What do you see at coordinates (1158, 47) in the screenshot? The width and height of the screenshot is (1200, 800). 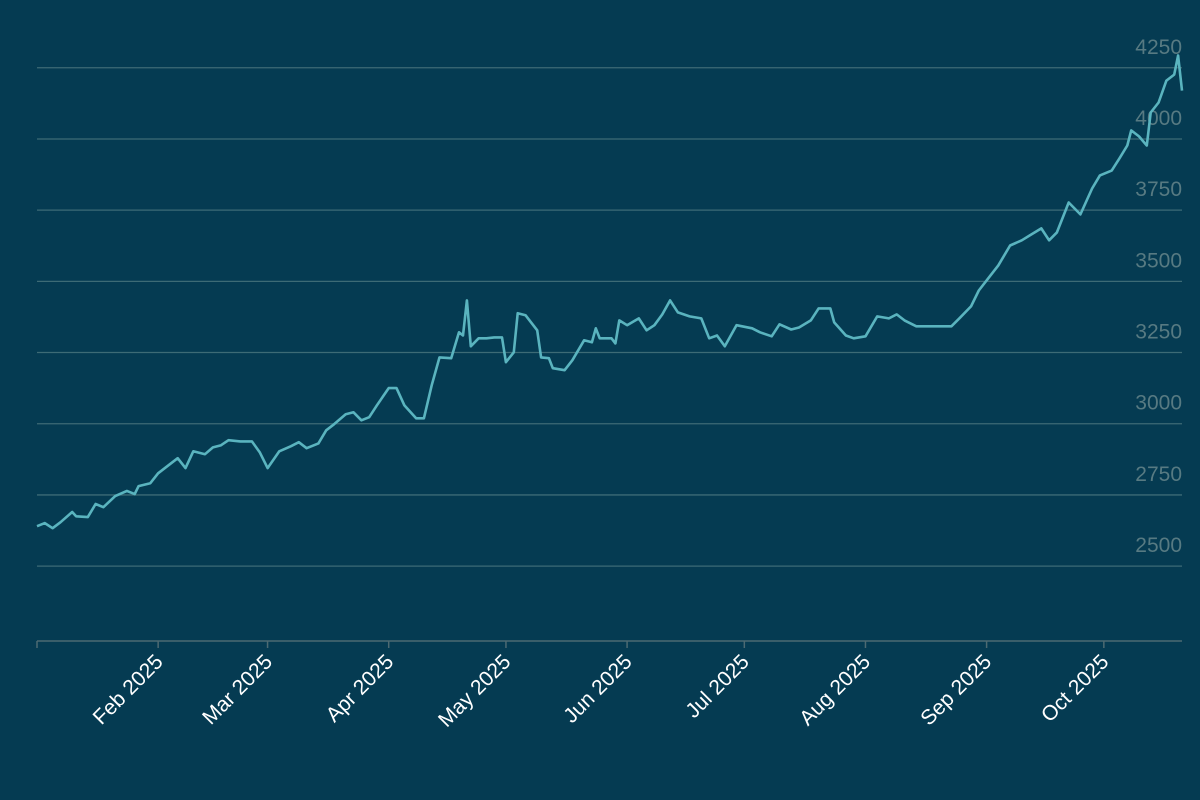 I see `y-tick-label: 4250` at bounding box center [1158, 47].